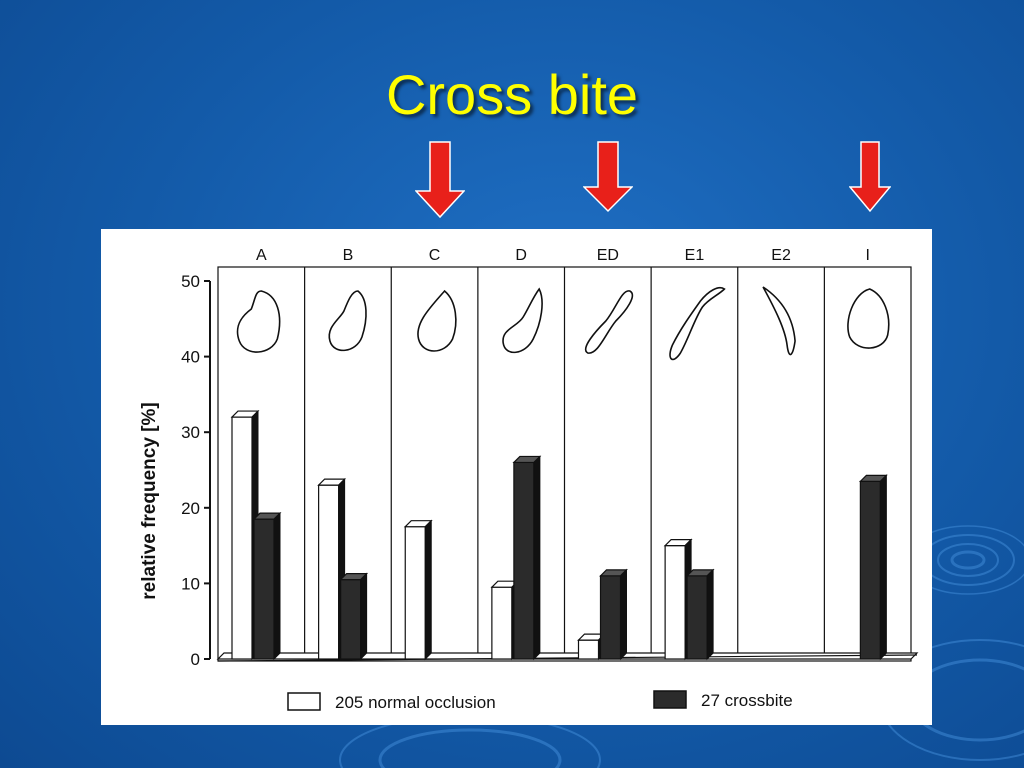 Image resolution: width=1024 pixels, height=768 pixels. I want to click on category-label: ED, so click(608, 255).